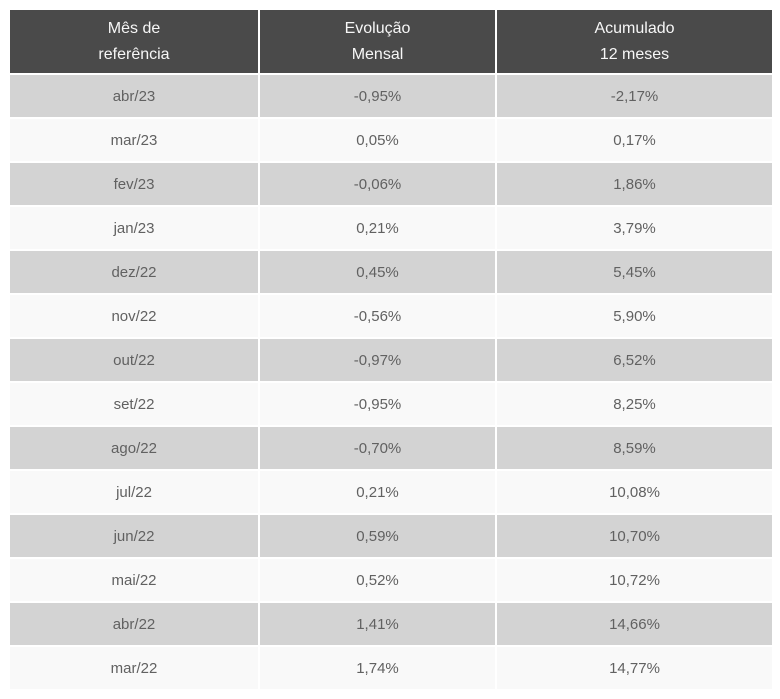  I want to click on table-row: mai/22 0,52% 10,72%, so click(391, 580).